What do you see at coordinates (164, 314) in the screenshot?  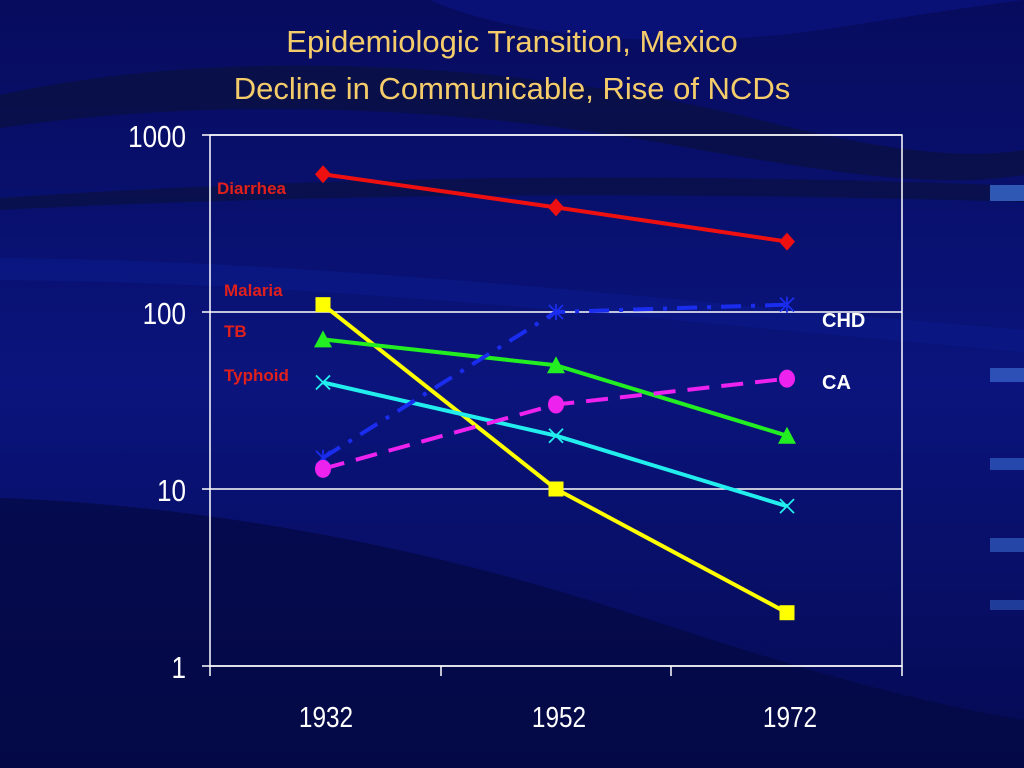 I see `y-tick-label: 100` at bounding box center [164, 314].